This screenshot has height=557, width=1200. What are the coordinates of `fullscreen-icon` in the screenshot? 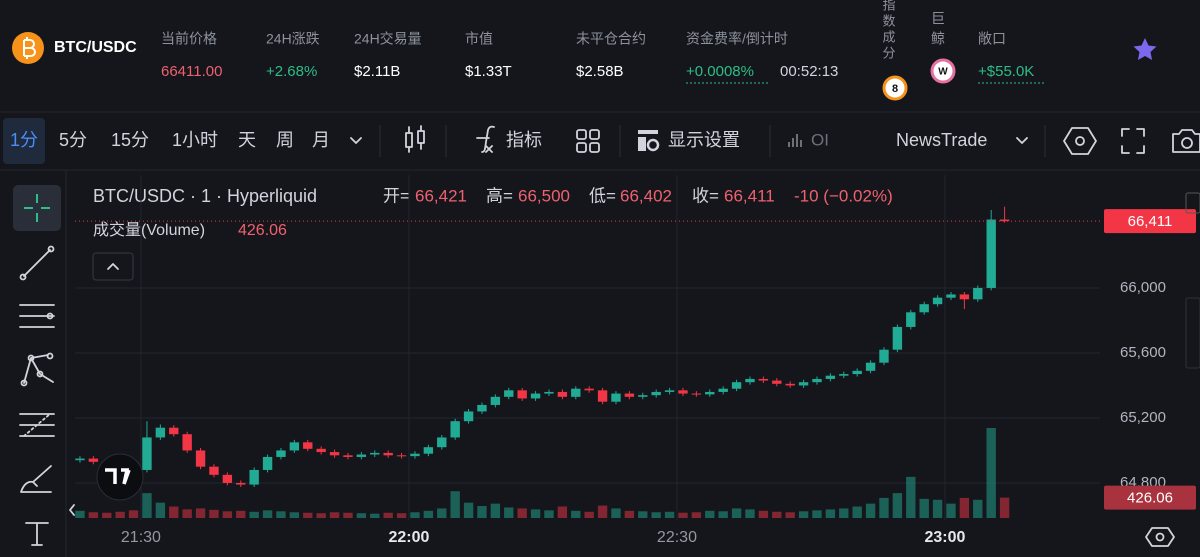 It's located at (1133, 141).